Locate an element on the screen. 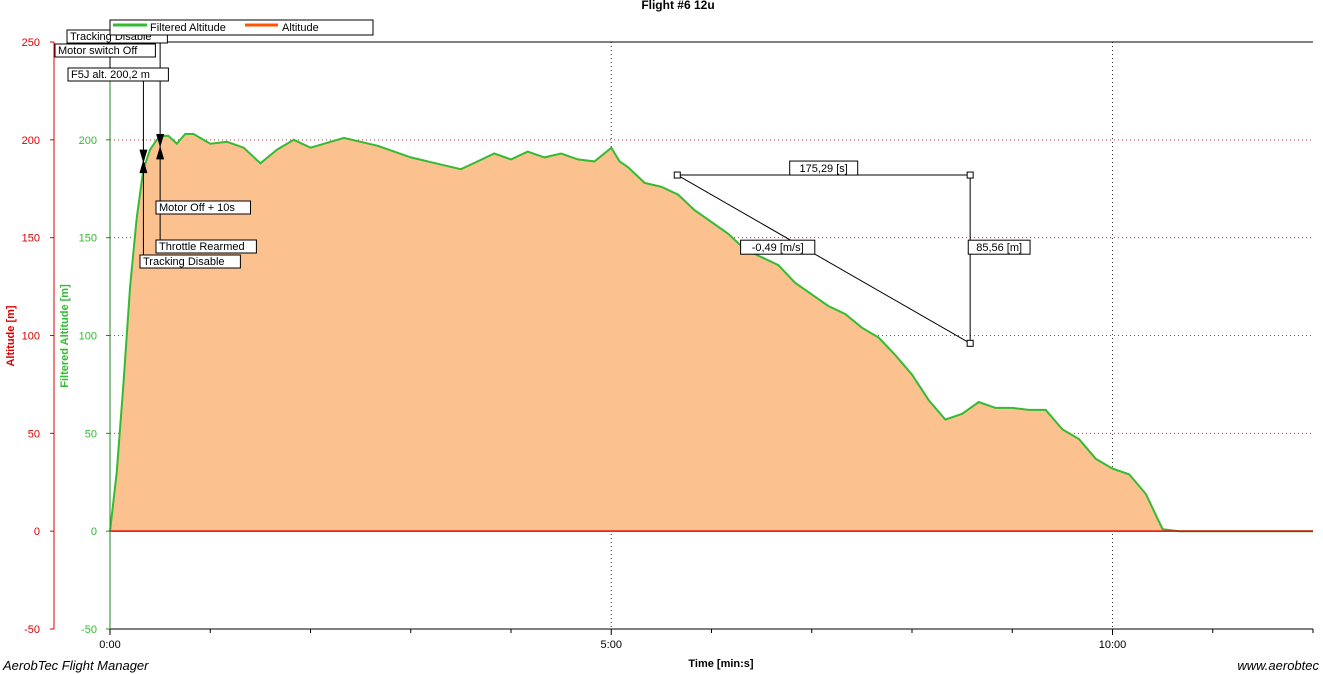 This screenshot has width=1323, height=674. annotation-label: Motor Off + 10s is located at coordinates (197, 208).